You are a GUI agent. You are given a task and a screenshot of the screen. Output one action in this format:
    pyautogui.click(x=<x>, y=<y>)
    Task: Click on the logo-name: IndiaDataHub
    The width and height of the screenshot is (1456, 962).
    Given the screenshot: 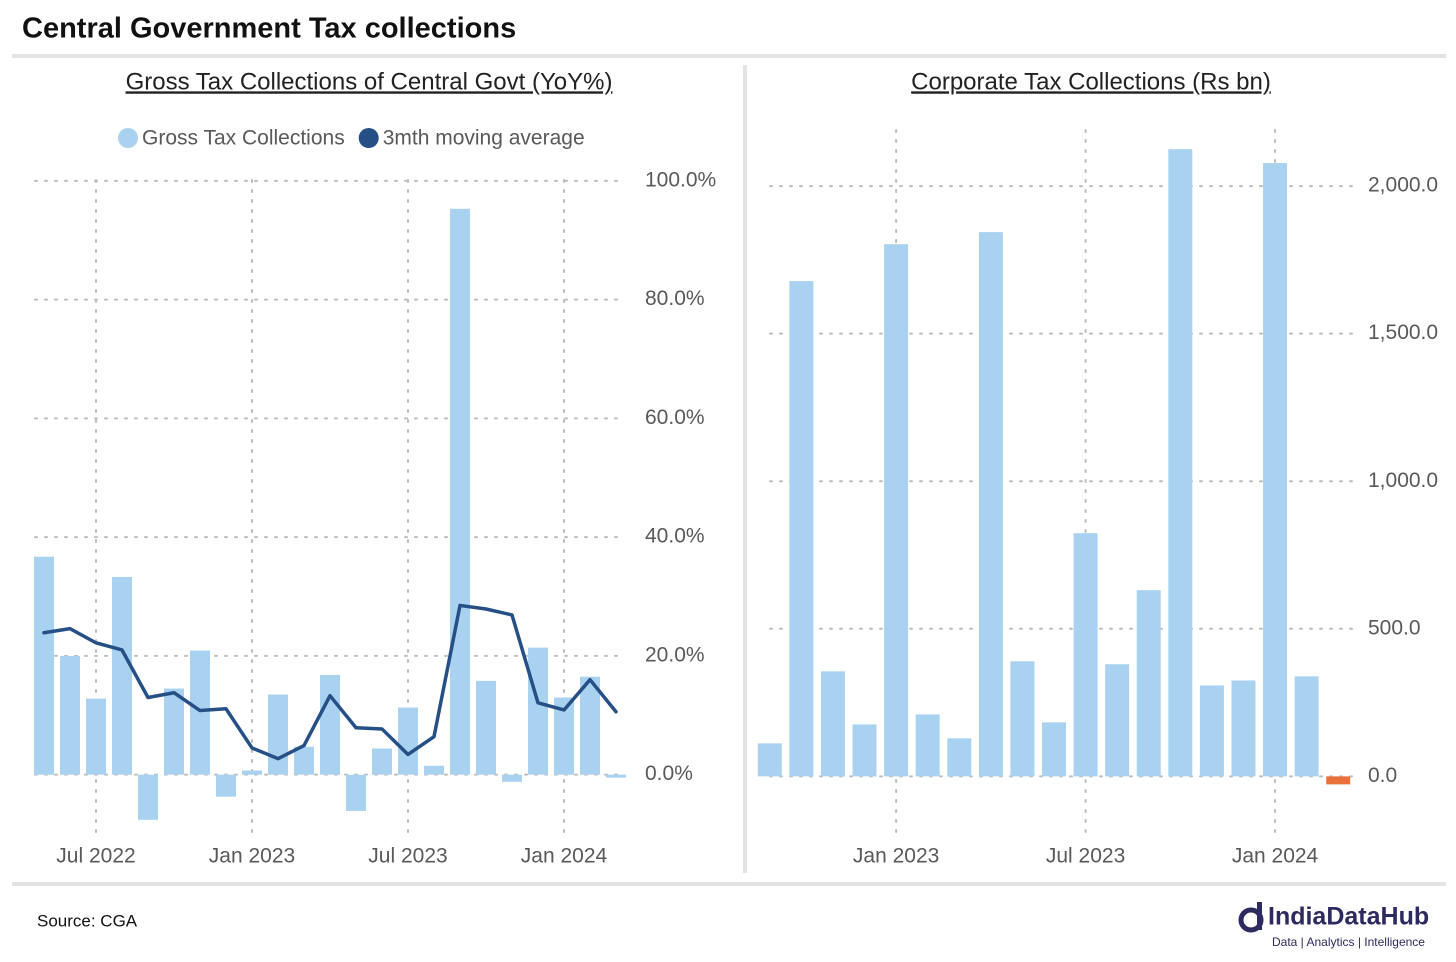 What is the action you would take?
    pyautogui.click(x=1348, y=917)
    